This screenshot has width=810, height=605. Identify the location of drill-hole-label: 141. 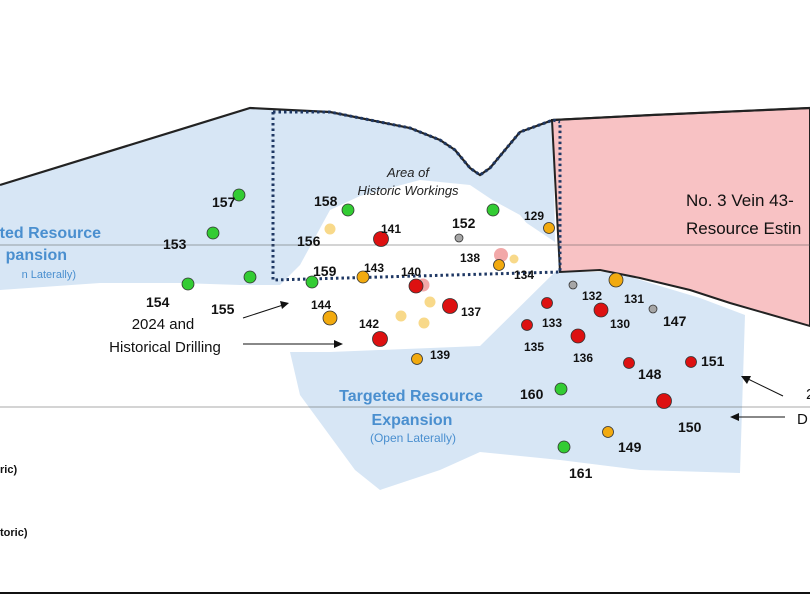
(391, 229).